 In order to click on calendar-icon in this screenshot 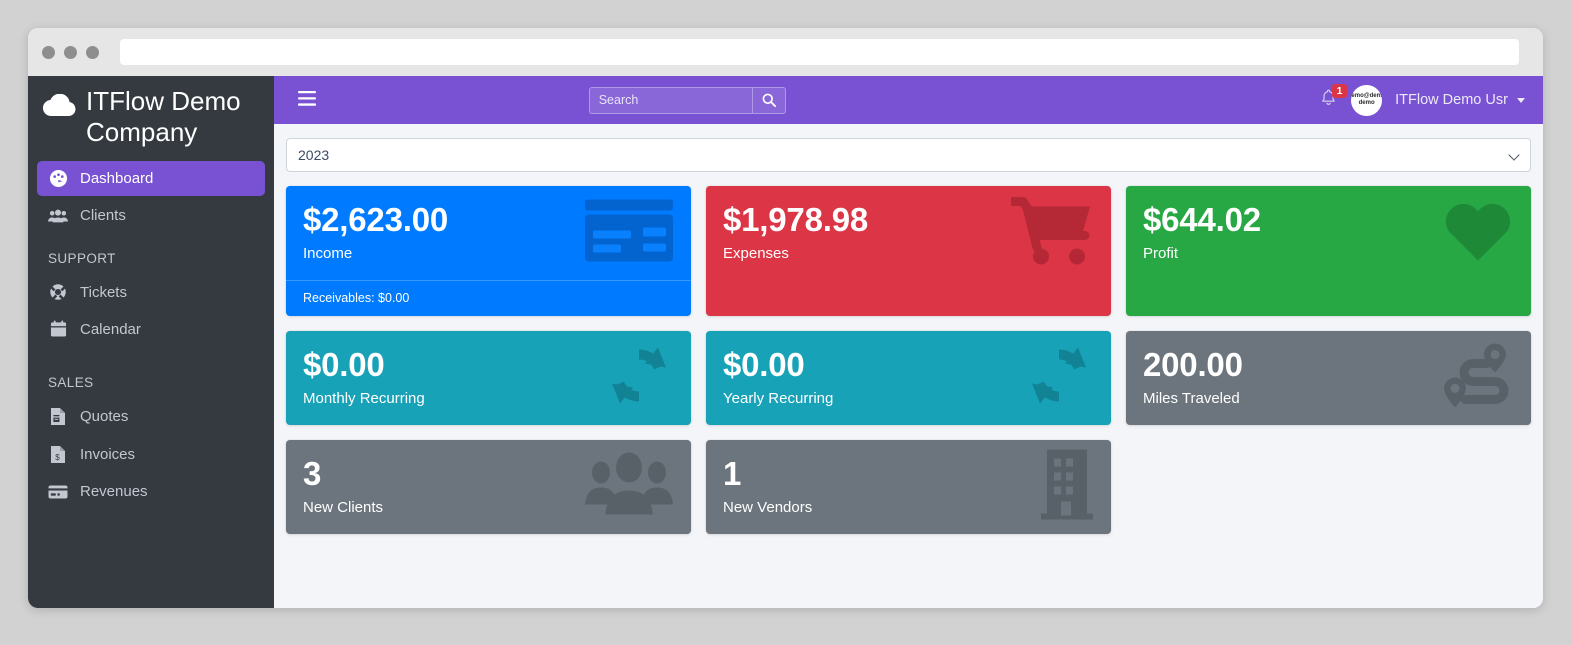, I will do `click(58, 329)`.